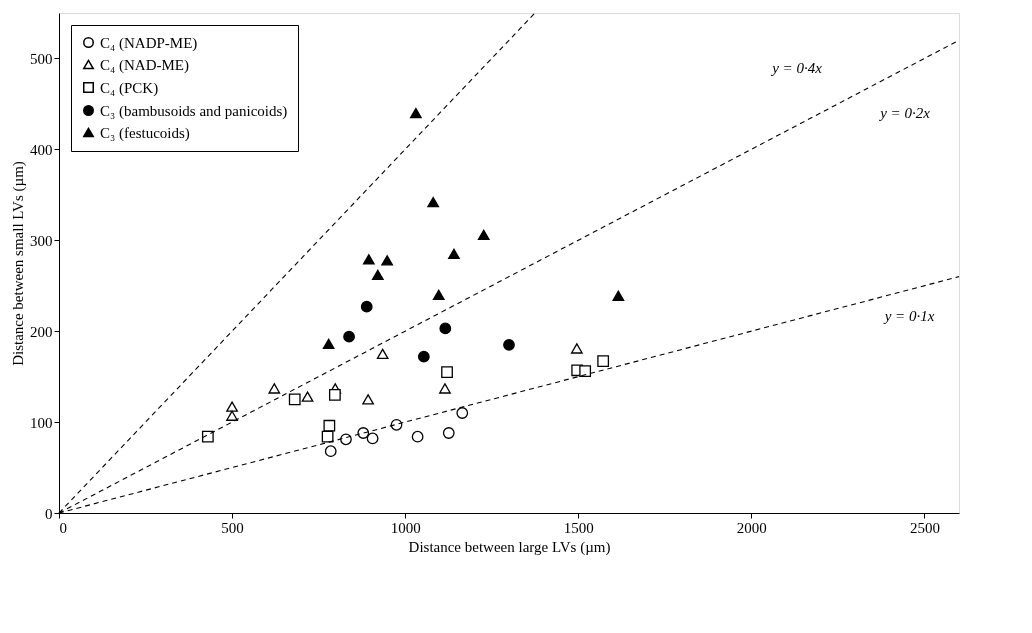  What do you see at coordinates (149, 43) in the screenshot?
I see `legend-label: C₄ (NADP-ME)` at bounding box center [149, 43].